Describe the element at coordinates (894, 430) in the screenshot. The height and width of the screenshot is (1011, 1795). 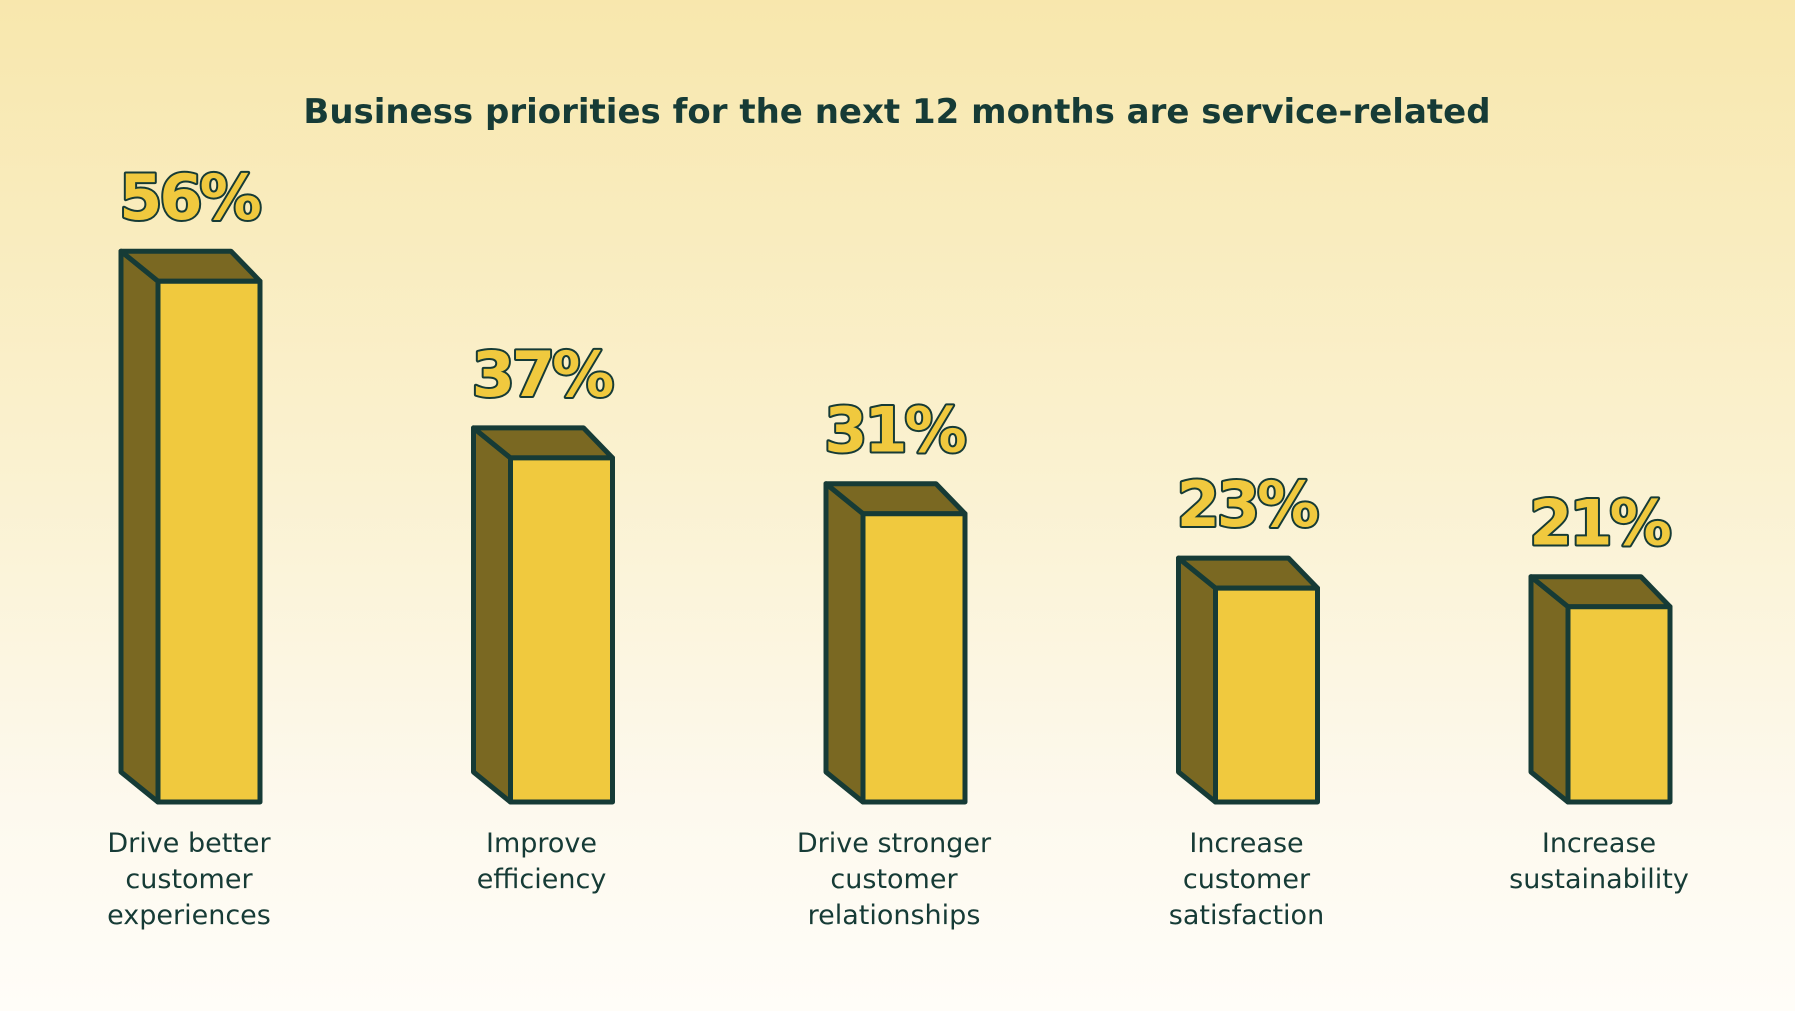
I see `value-label-3: 31%` at that location.